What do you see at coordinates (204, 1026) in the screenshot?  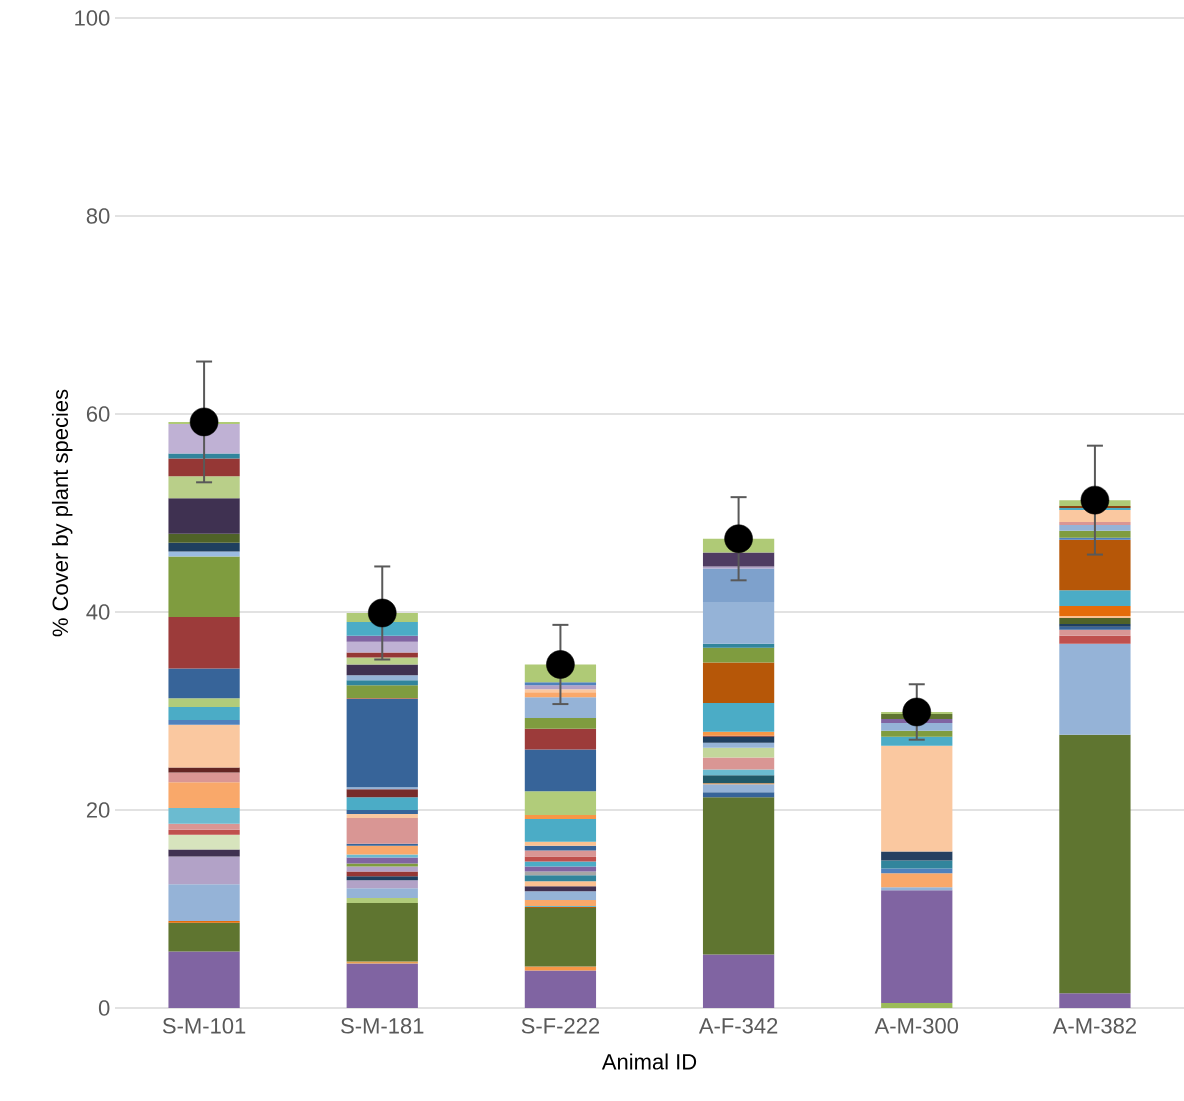 I see `x-tick-label: S-M-101` at bounding box center [204, 1026].